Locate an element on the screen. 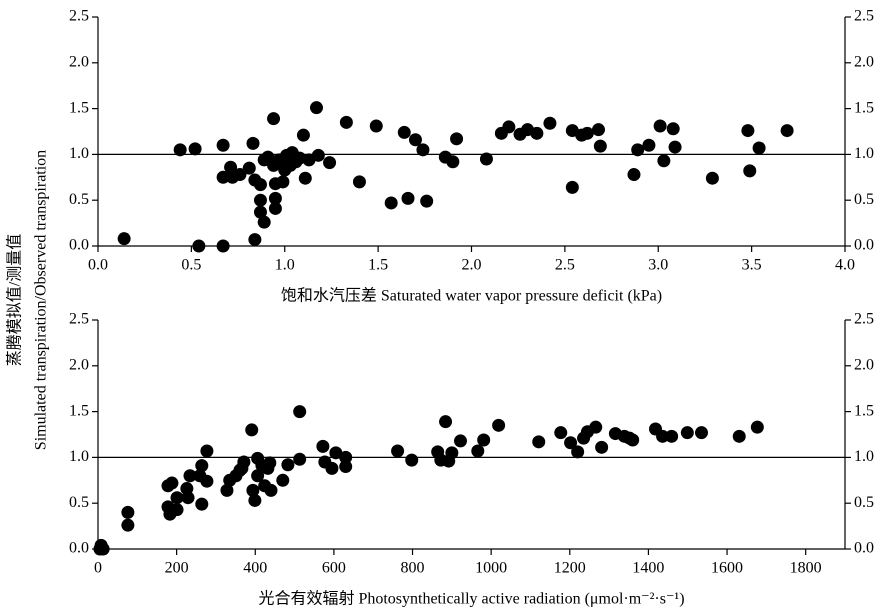 This screenshot has width=879, height=615. x-tick-label: 1200 is located at coordinates (570, 568).